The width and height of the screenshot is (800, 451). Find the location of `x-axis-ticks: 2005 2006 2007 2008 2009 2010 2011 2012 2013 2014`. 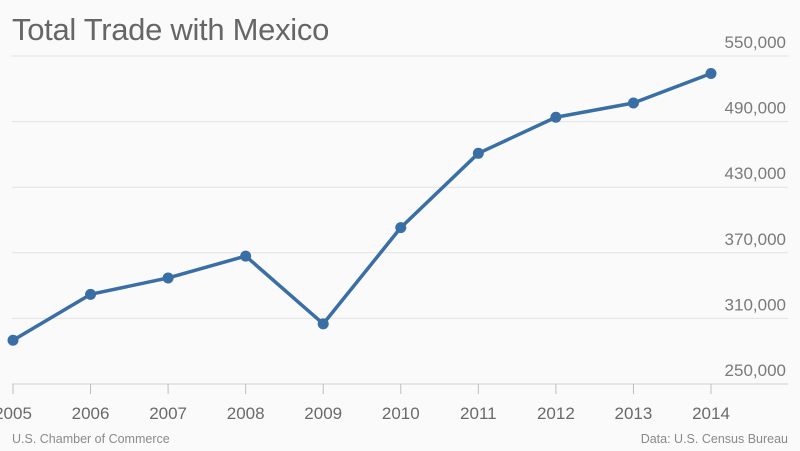

x-axis-ticks: 2005 2006 2007 2008 2009 2010 2011 2012 2013 2014 is located at coordinates (365, 403).